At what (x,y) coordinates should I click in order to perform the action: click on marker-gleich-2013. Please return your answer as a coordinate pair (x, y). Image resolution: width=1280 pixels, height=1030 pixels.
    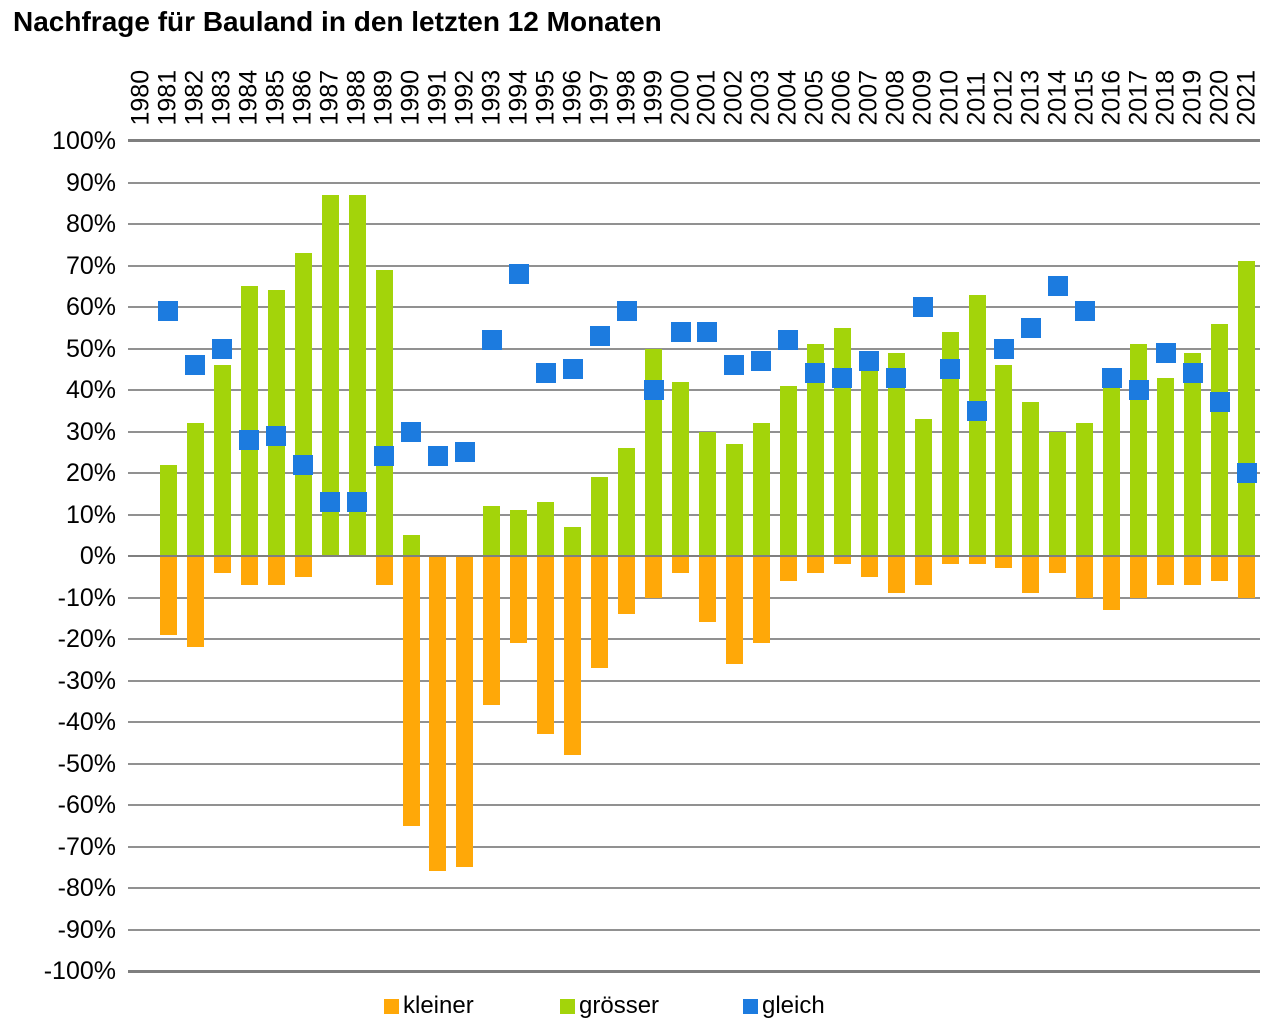
    Looking at the image, I should click on (1030, 327).